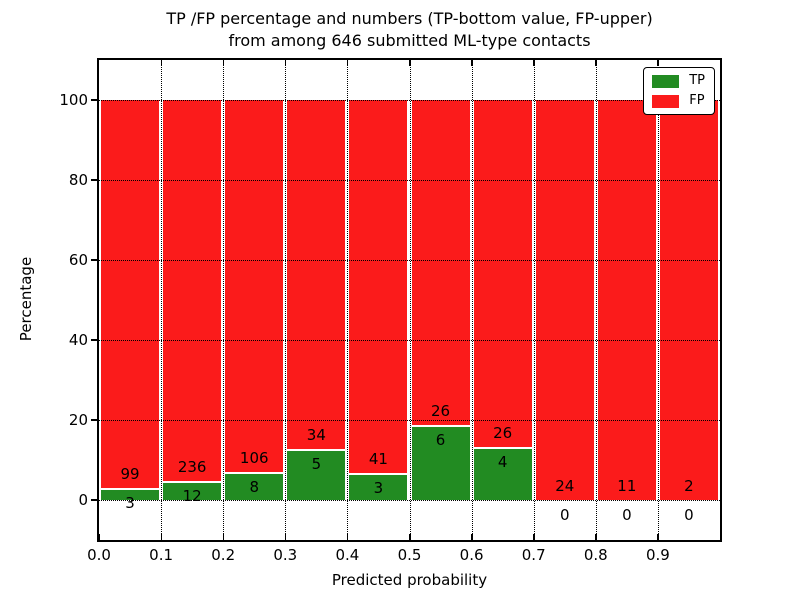 The width and height of the screenshot is (800, 600). Describe the element at coordinates (697, 100) in the screenshot. I see `legend-label-fp: FP` at that location.